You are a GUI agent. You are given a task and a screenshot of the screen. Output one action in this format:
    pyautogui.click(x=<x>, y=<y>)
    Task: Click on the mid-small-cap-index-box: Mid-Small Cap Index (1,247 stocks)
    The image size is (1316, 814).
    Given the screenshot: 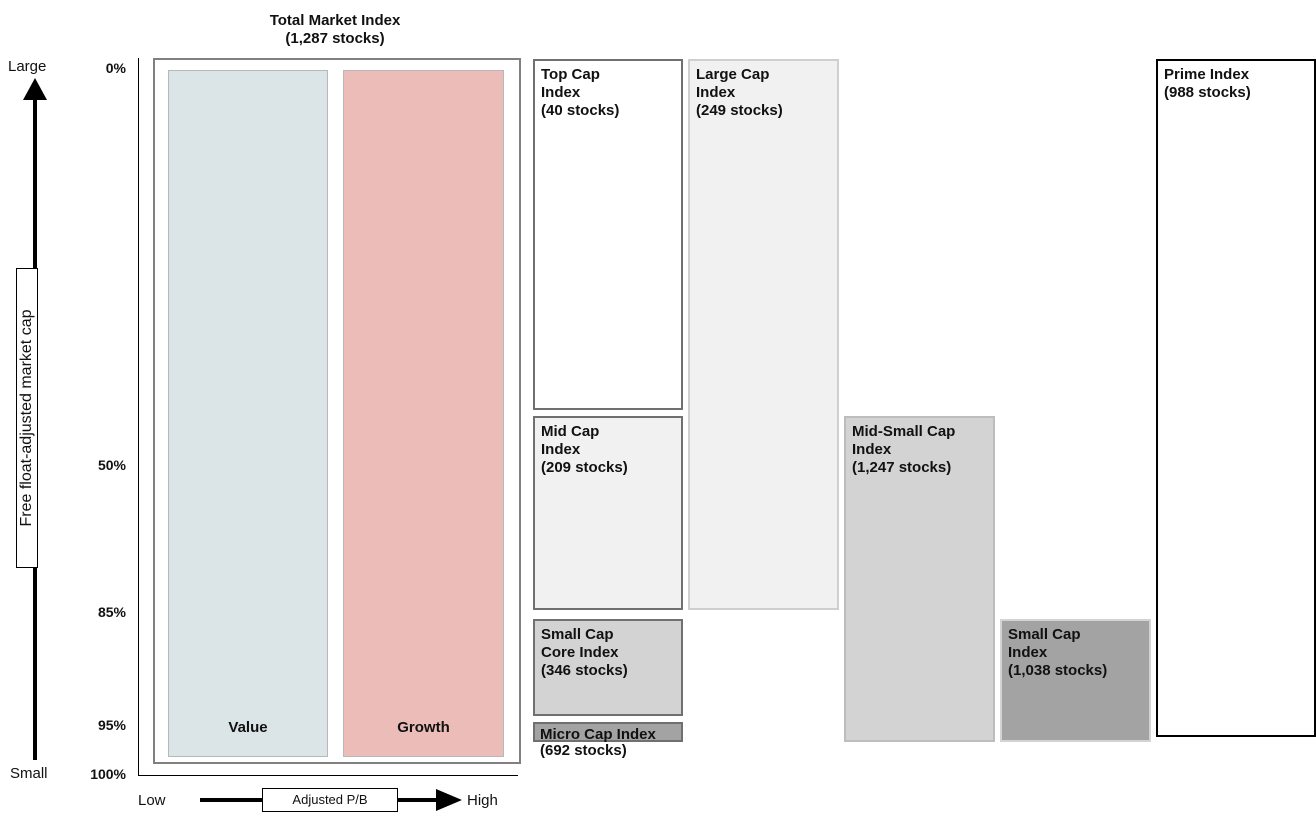 What is the action you would take?
    pyautogui.click(x=919, y=579)
    